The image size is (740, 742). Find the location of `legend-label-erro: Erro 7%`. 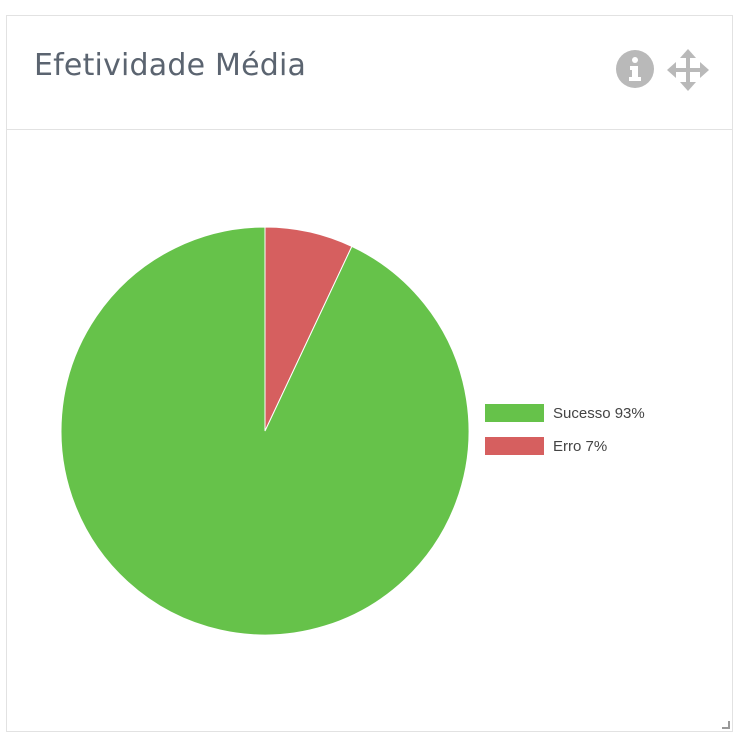

legend-label-erro: Erro 7% is located at coordinates (580, 446).